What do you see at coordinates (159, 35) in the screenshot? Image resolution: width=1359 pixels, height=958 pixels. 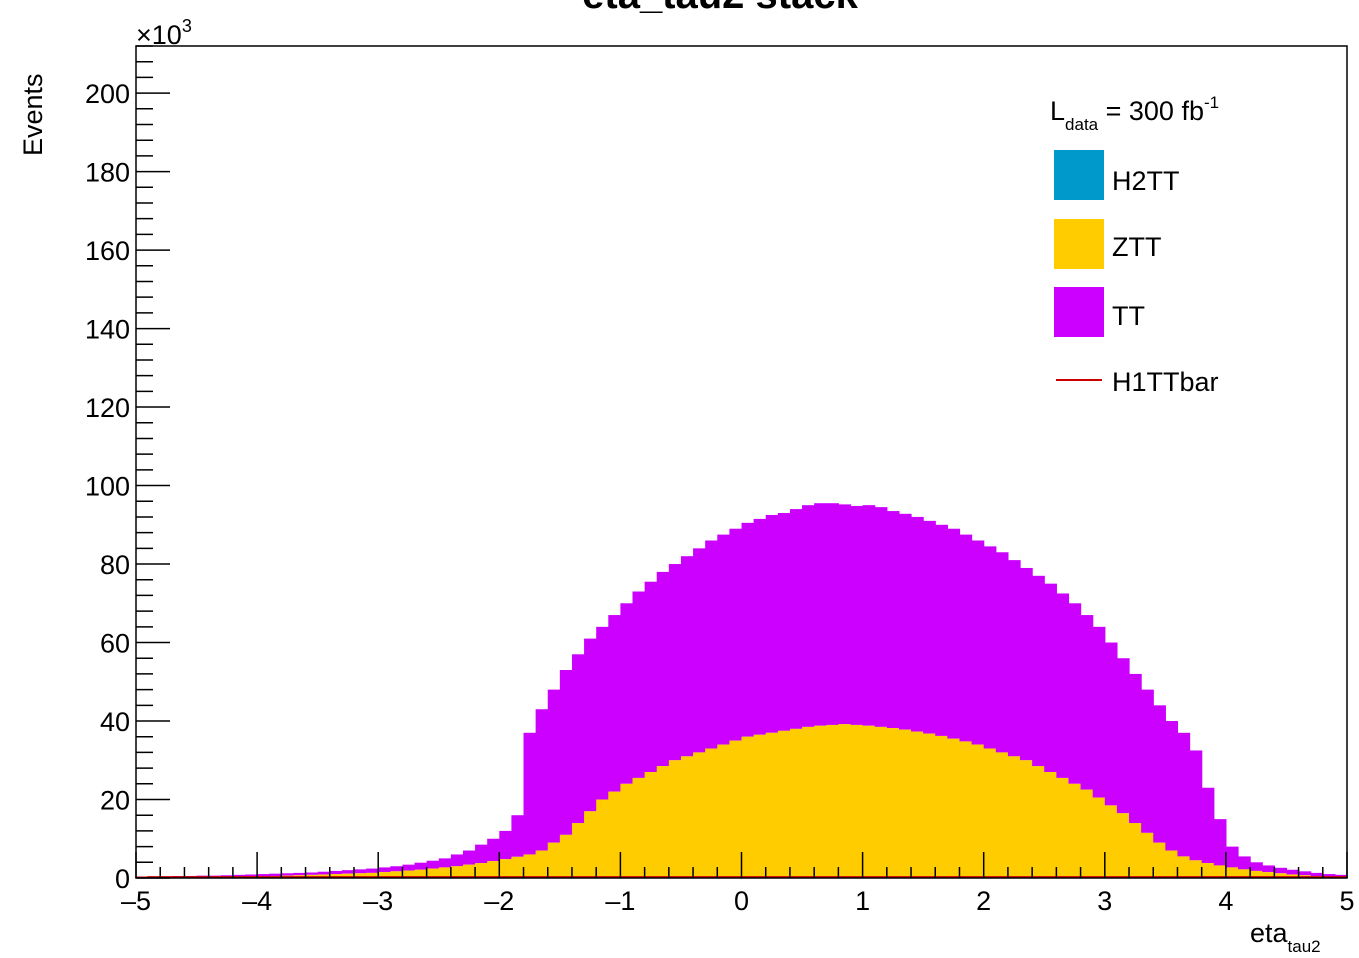 I see `y-multiplier-base: ×10` at bounding box center [159, 35].